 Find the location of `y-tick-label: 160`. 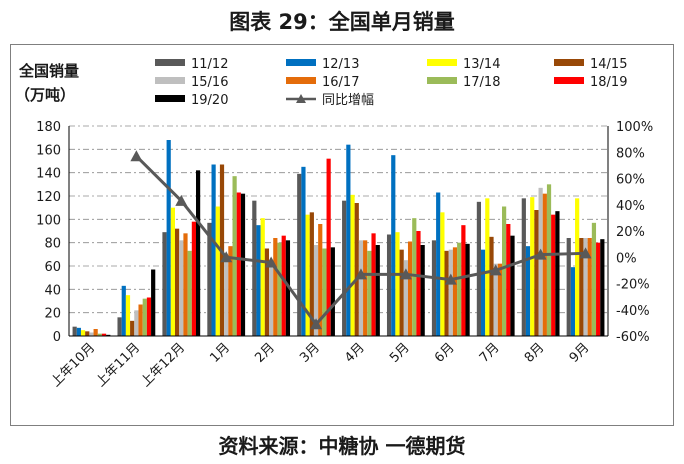

y-tick-label: 160 is located at coordinates (48, 150).